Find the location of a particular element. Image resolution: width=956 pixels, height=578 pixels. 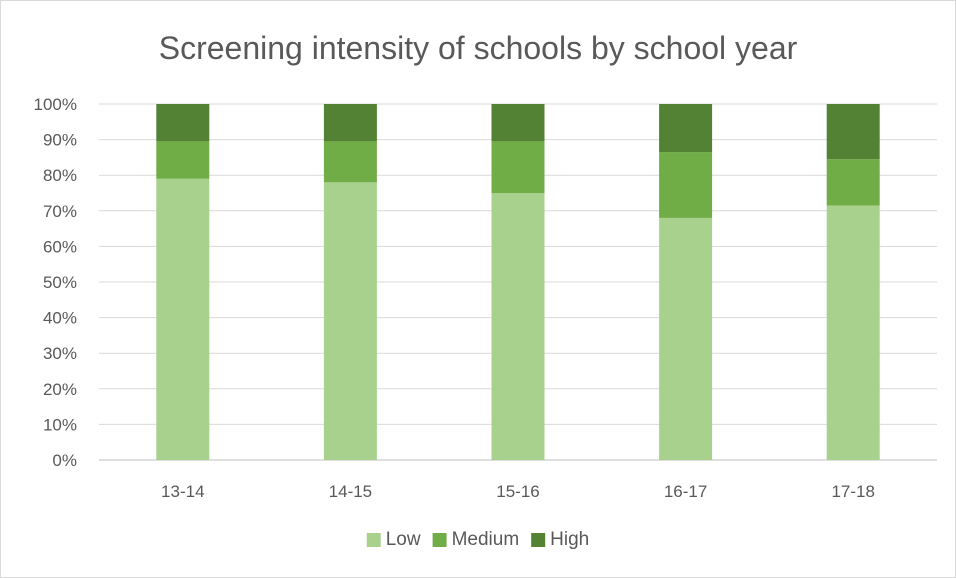

x-tick-label: 16-17 is located at coordinates (685, 491).